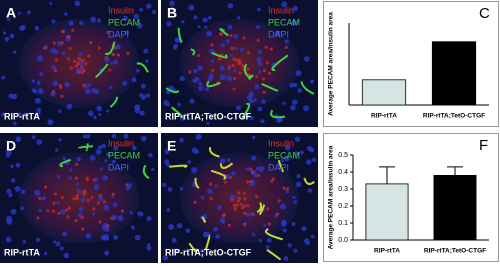  I want to click on panel-letter: F, so click(483, 145).